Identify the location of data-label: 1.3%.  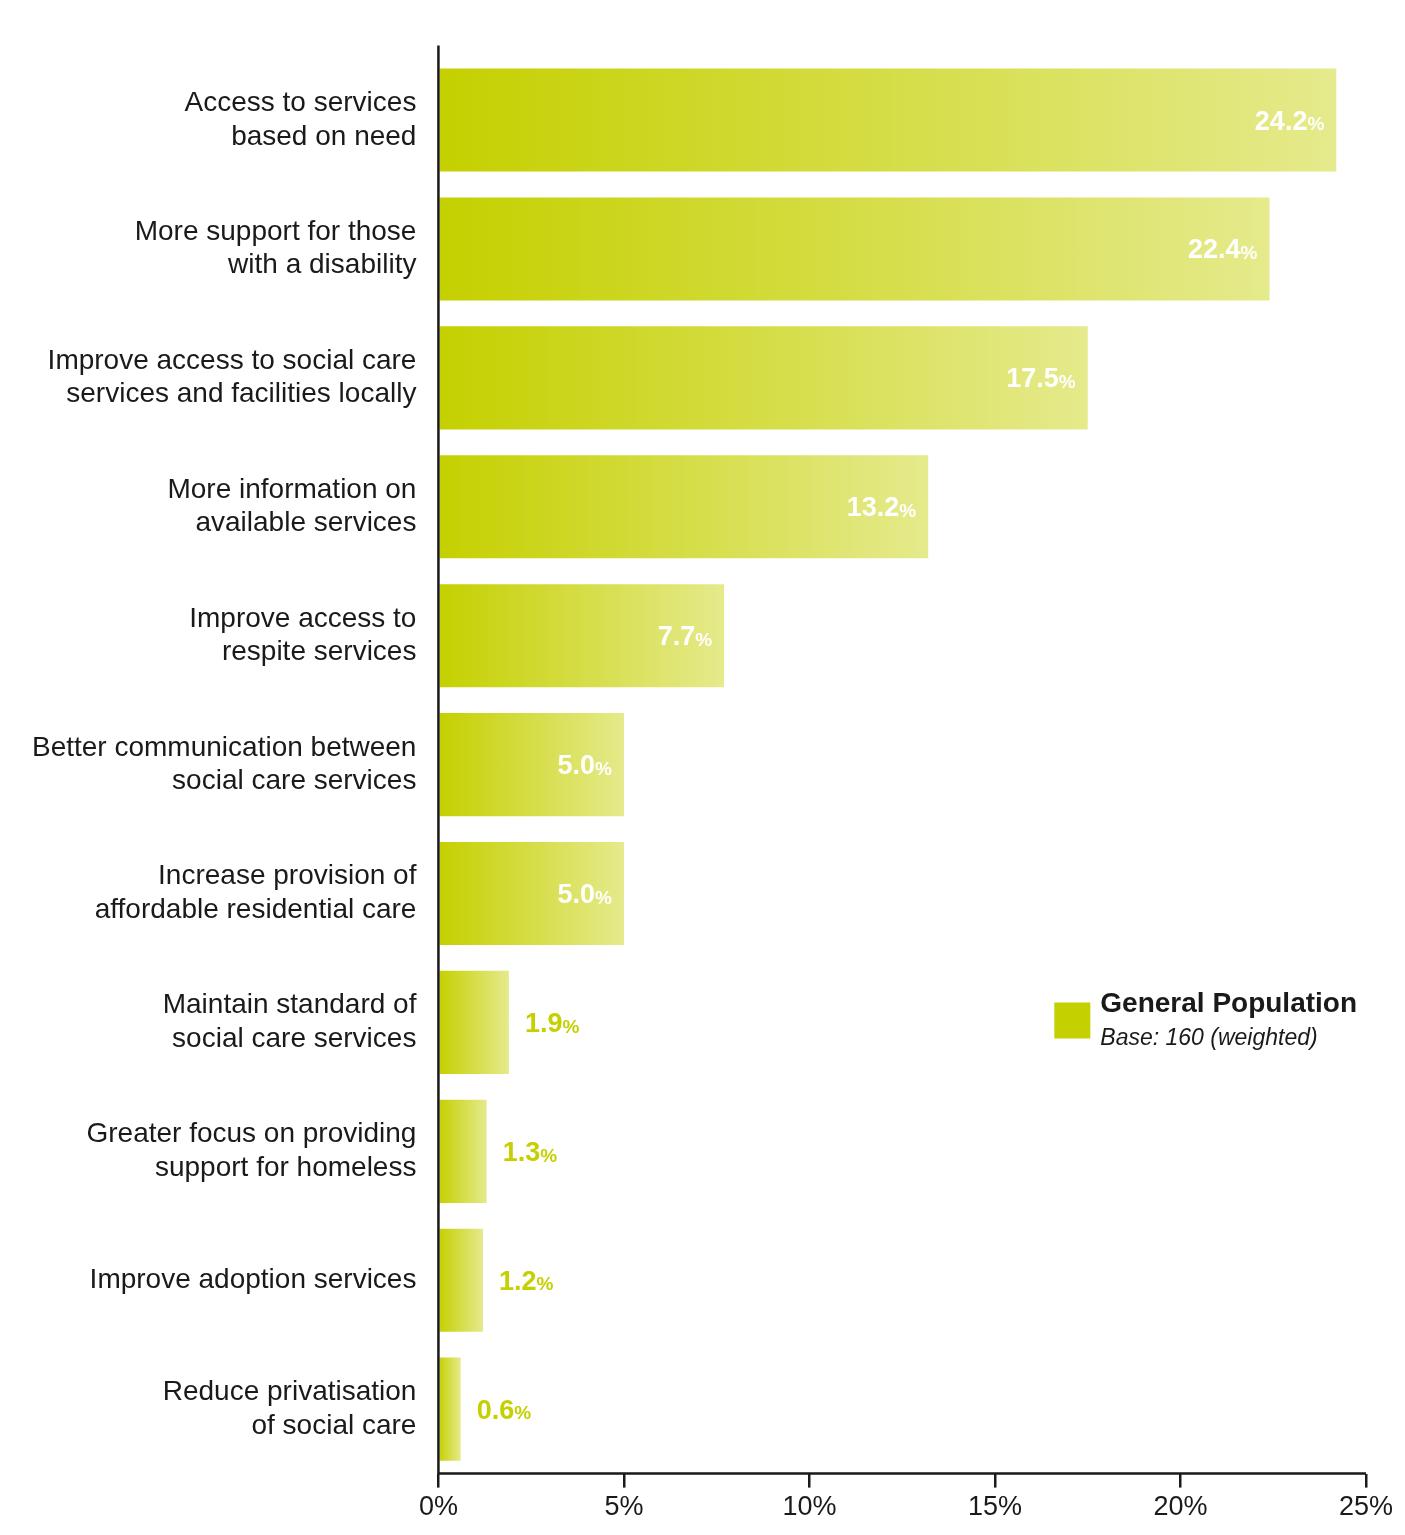
(530, 1151).